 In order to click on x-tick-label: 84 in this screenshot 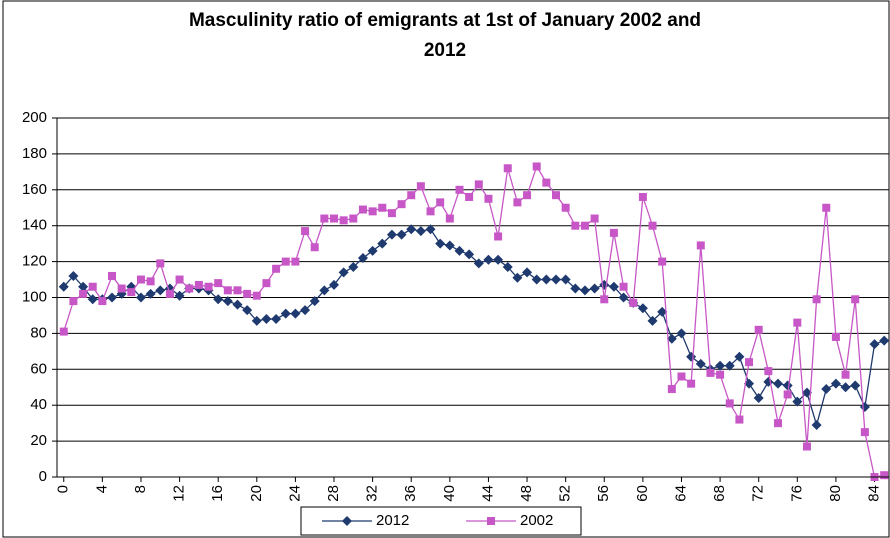, I will do `click(873, 493)`.